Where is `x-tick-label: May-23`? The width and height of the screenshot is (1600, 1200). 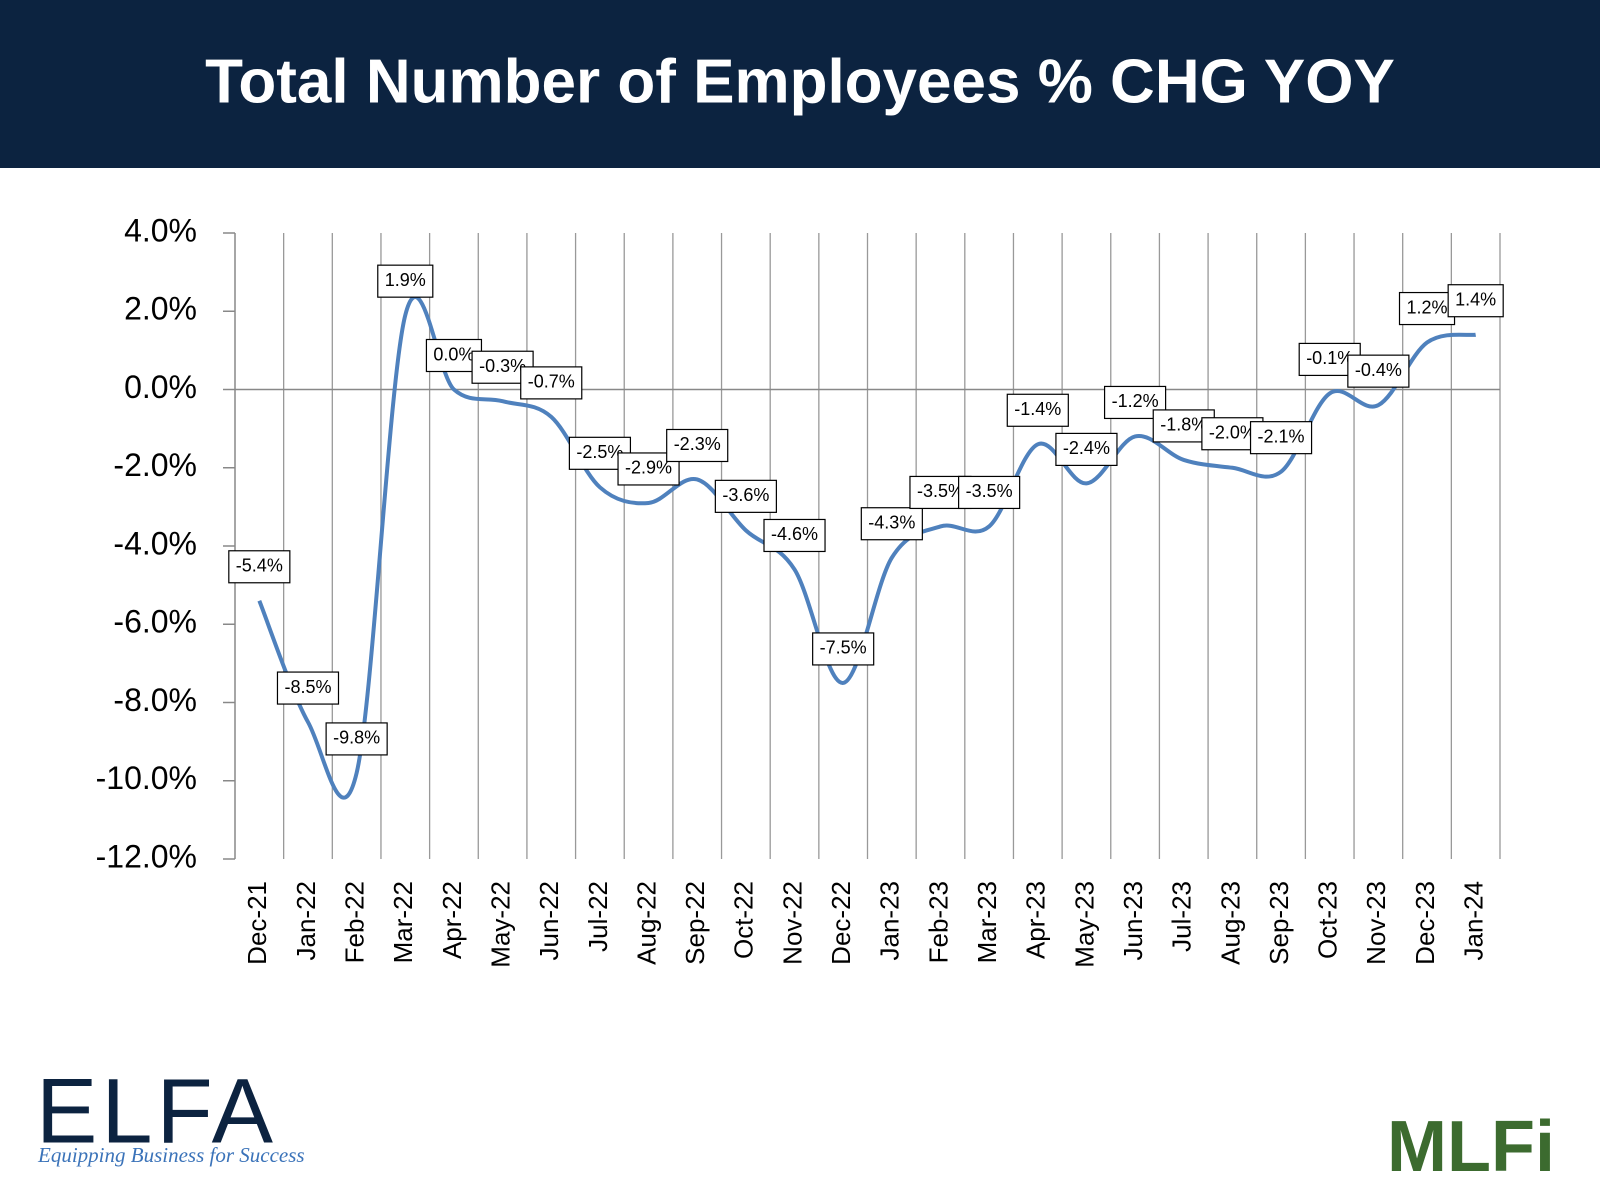 x-tick-label: May-23 is located at coordinates (1084, 924).